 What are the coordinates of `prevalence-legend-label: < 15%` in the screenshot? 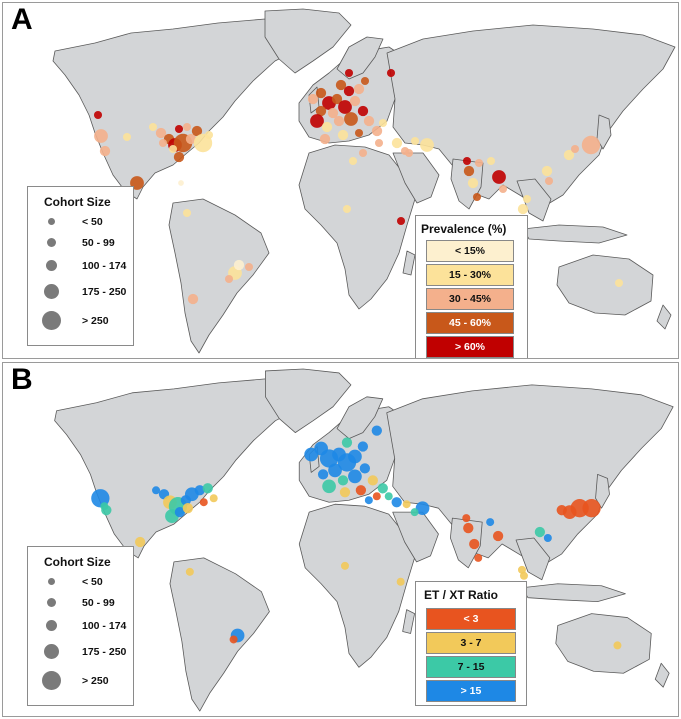 It's located at (470, 251).